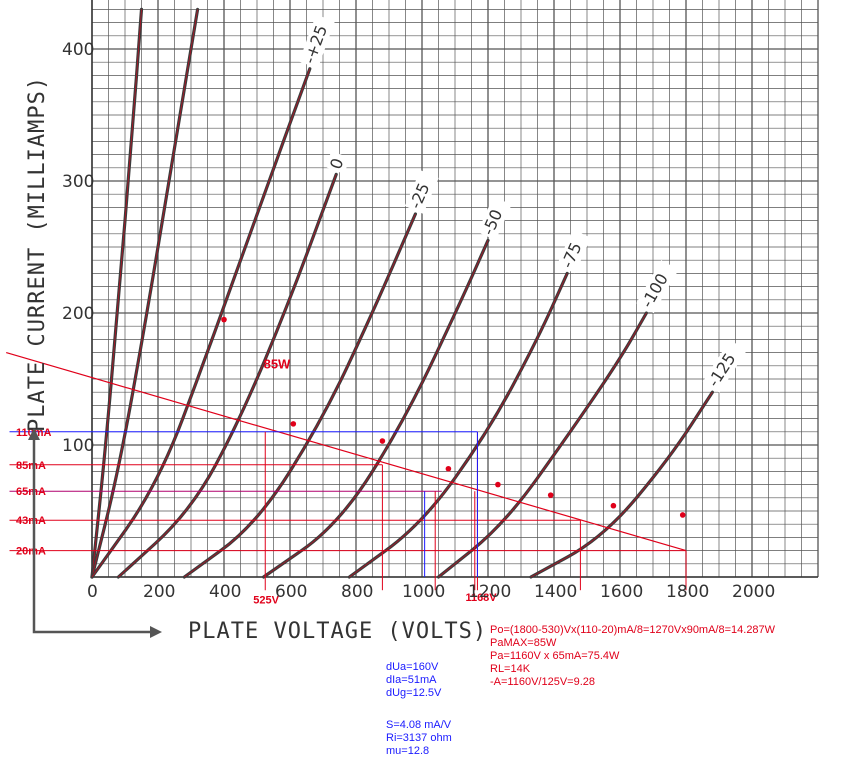  Describe the element at coordinates (621, 592) in the screenshot. I see `x-tick-label: 1600` at that location.